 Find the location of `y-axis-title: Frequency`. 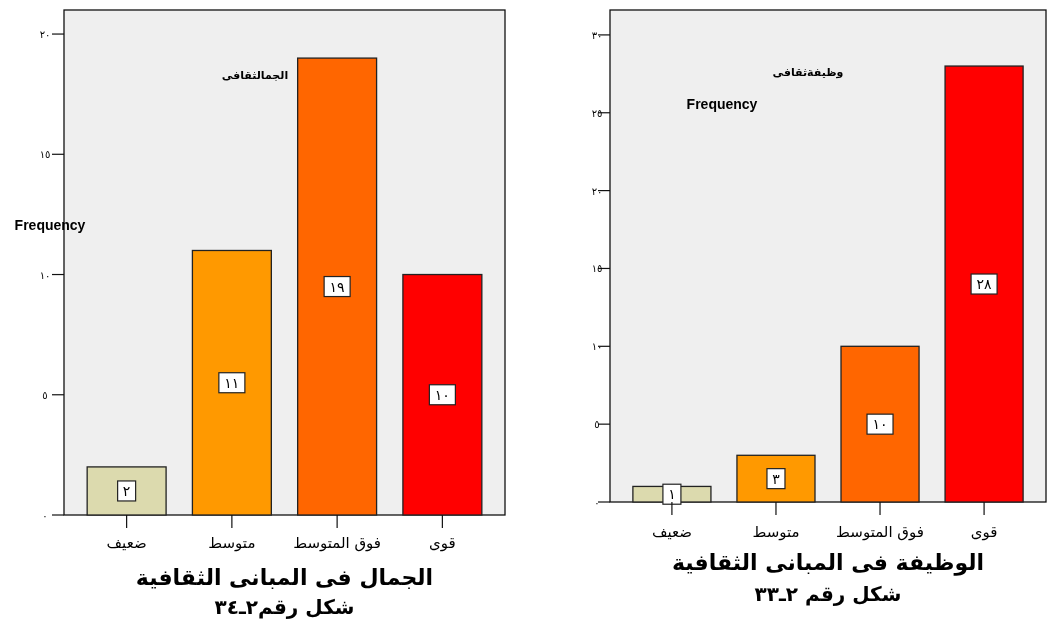

y-axis-title: Frequency is located at coordinates (722, 104).